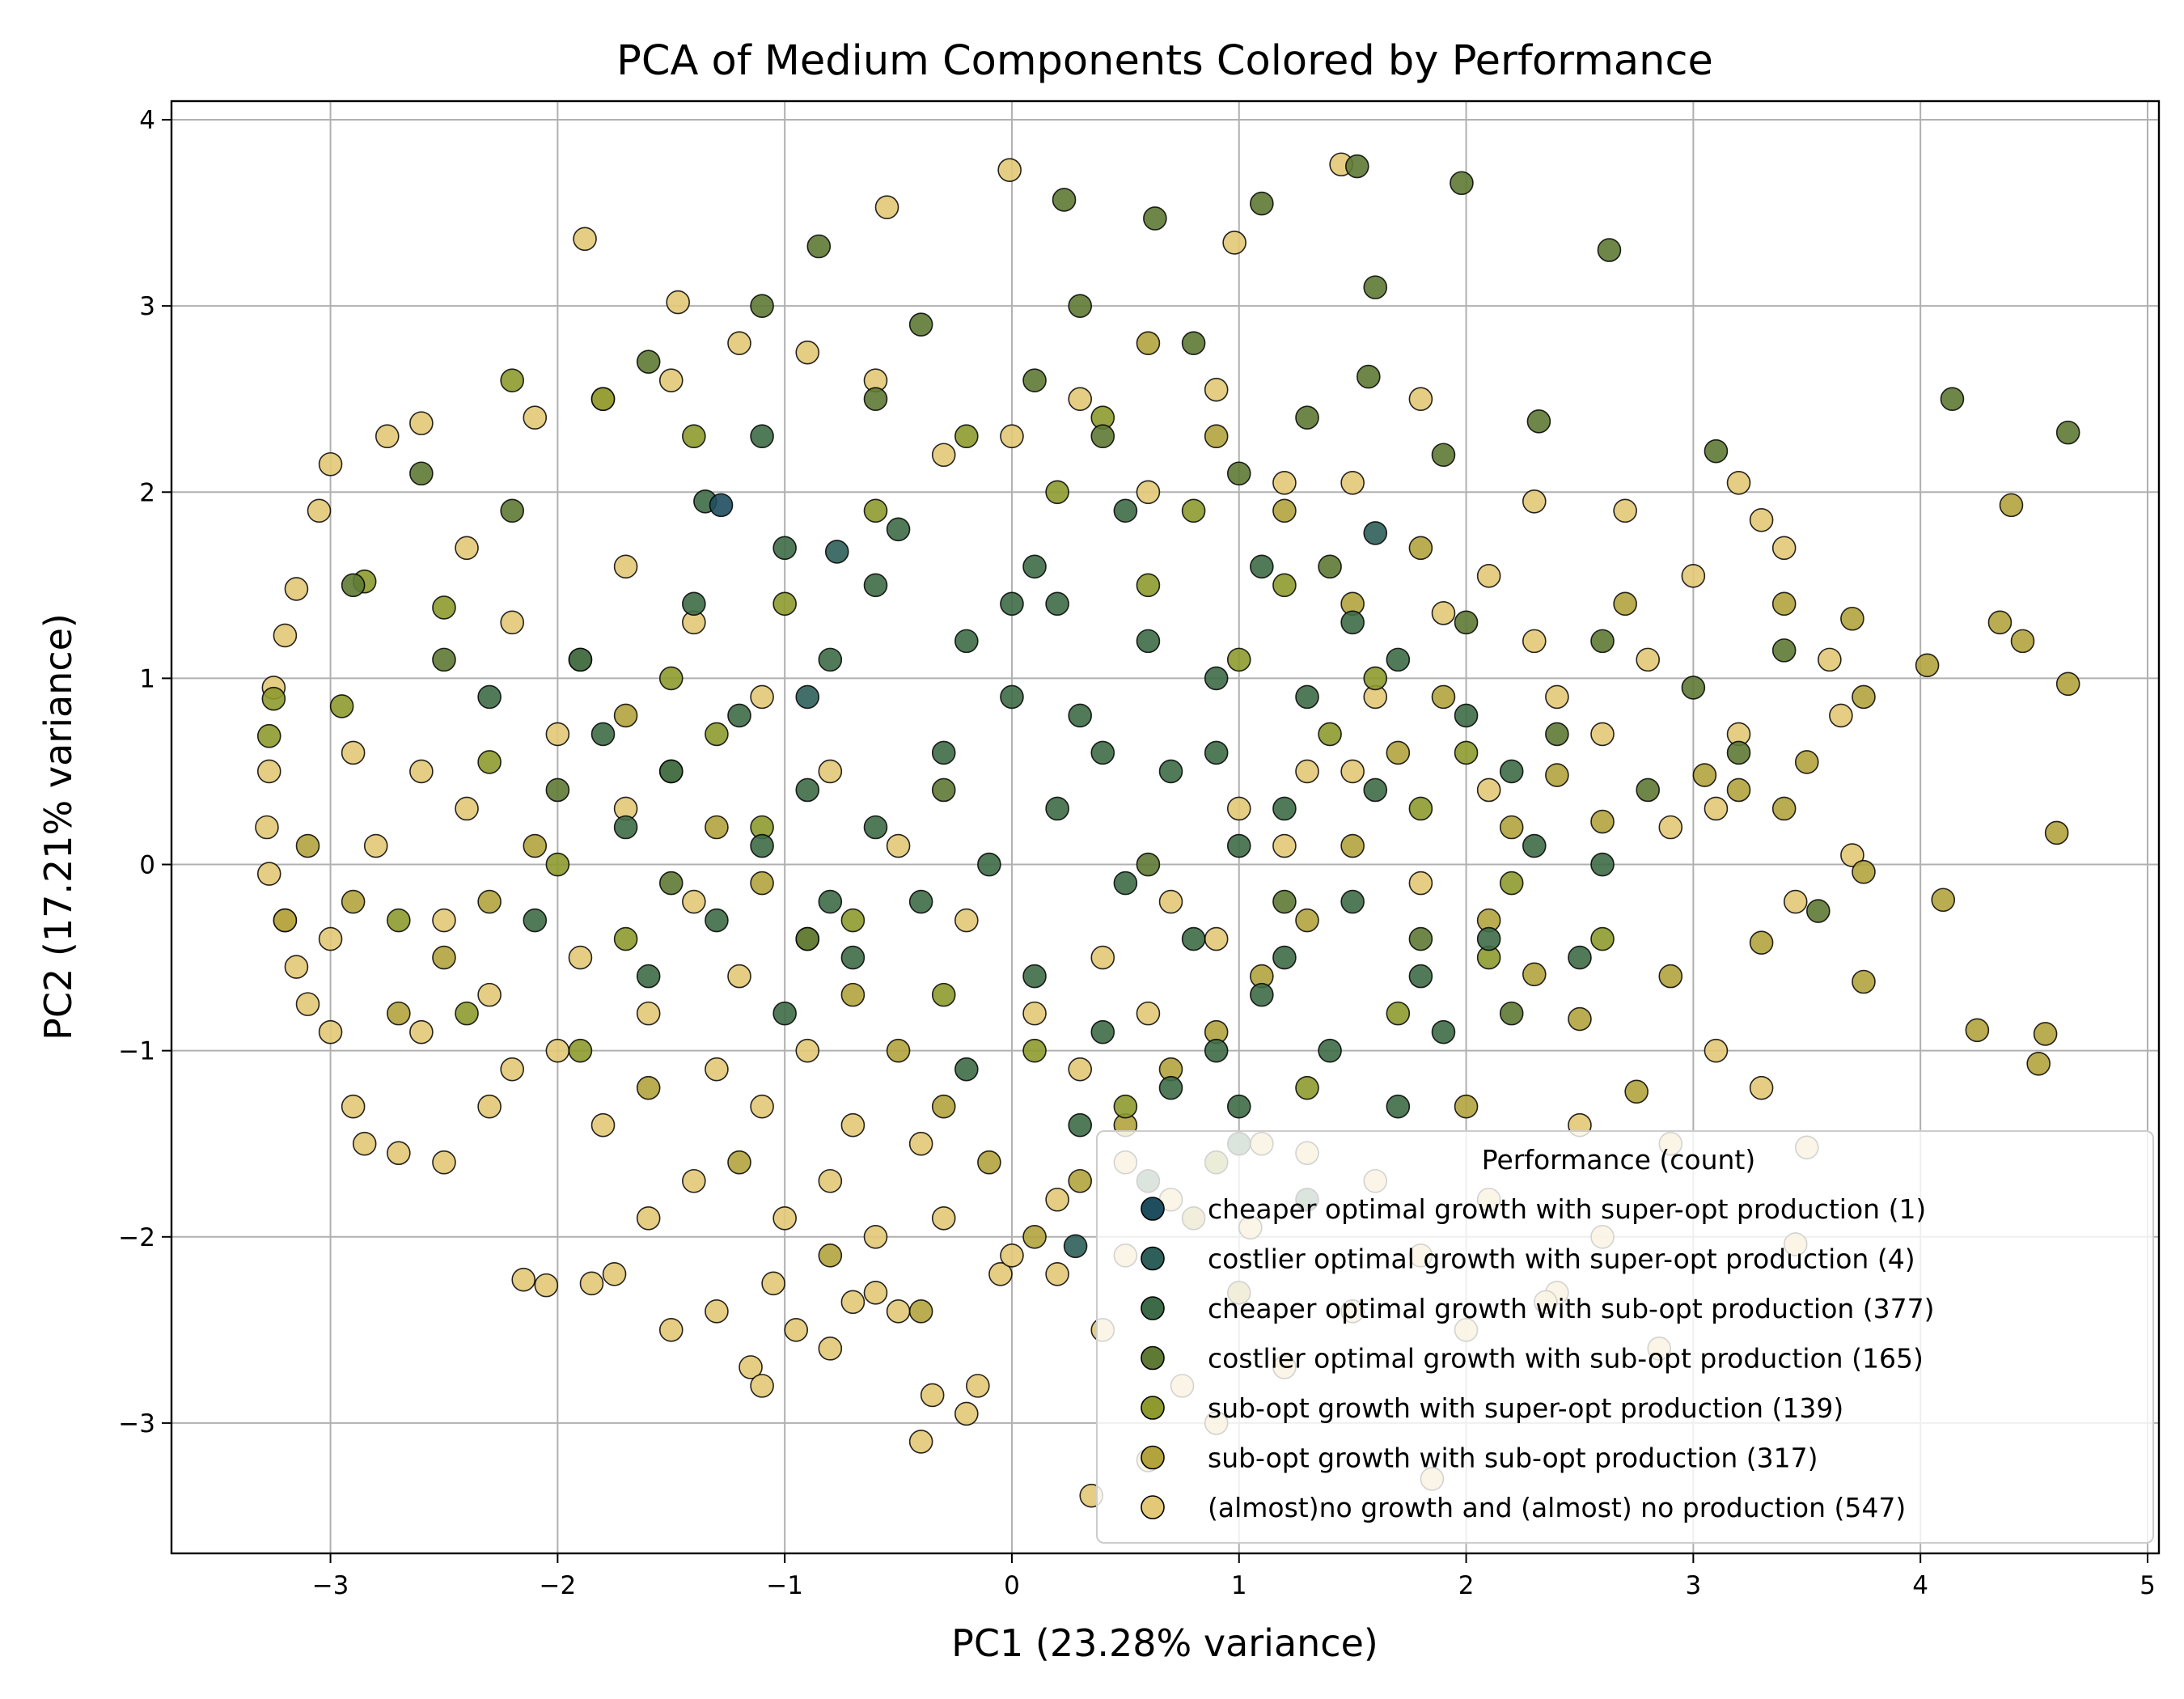 Image resolution: width=2184 pixels, height=1699 pixels. I want to click on x-tick-label: 4, so click(1920, 1585).